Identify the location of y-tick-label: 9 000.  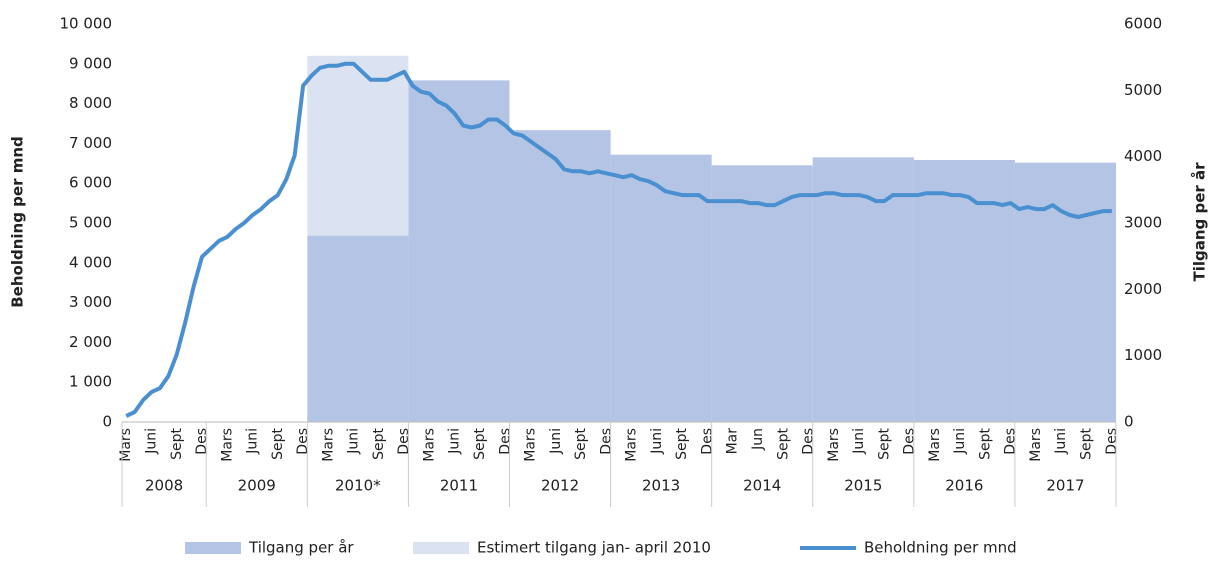
(90, 63).